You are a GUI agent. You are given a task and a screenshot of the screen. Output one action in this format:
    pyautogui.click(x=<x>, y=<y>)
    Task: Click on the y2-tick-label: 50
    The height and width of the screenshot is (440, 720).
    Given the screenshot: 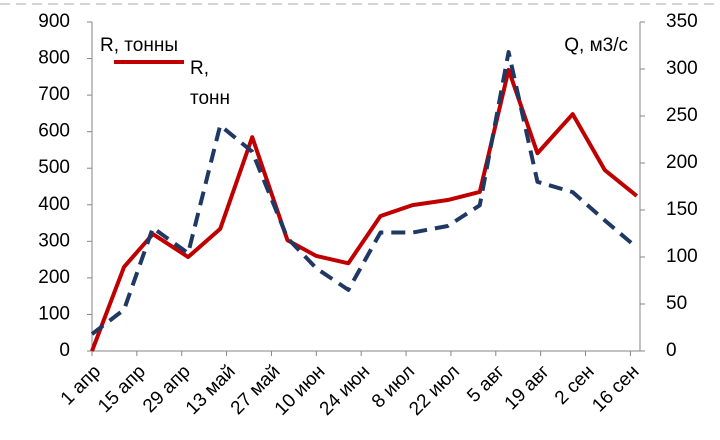 What is the action you would take?
    pyautogui.click(x=676, y=303)
    